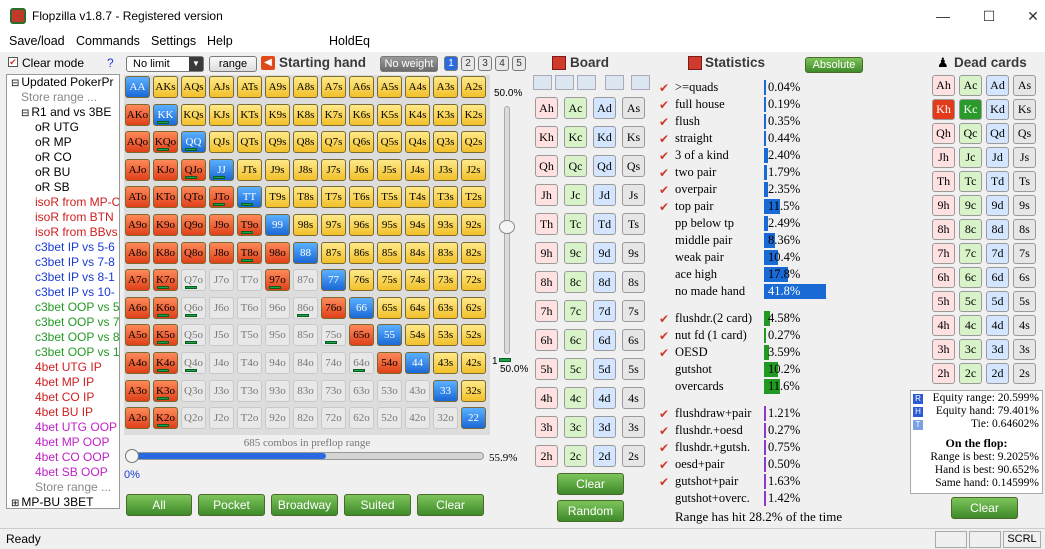 The height and width of the screenshot is (549, 1045). Describe the element at coordinates (249, 307) in the screenshot. I see `hand-cell: T6o` at that location.